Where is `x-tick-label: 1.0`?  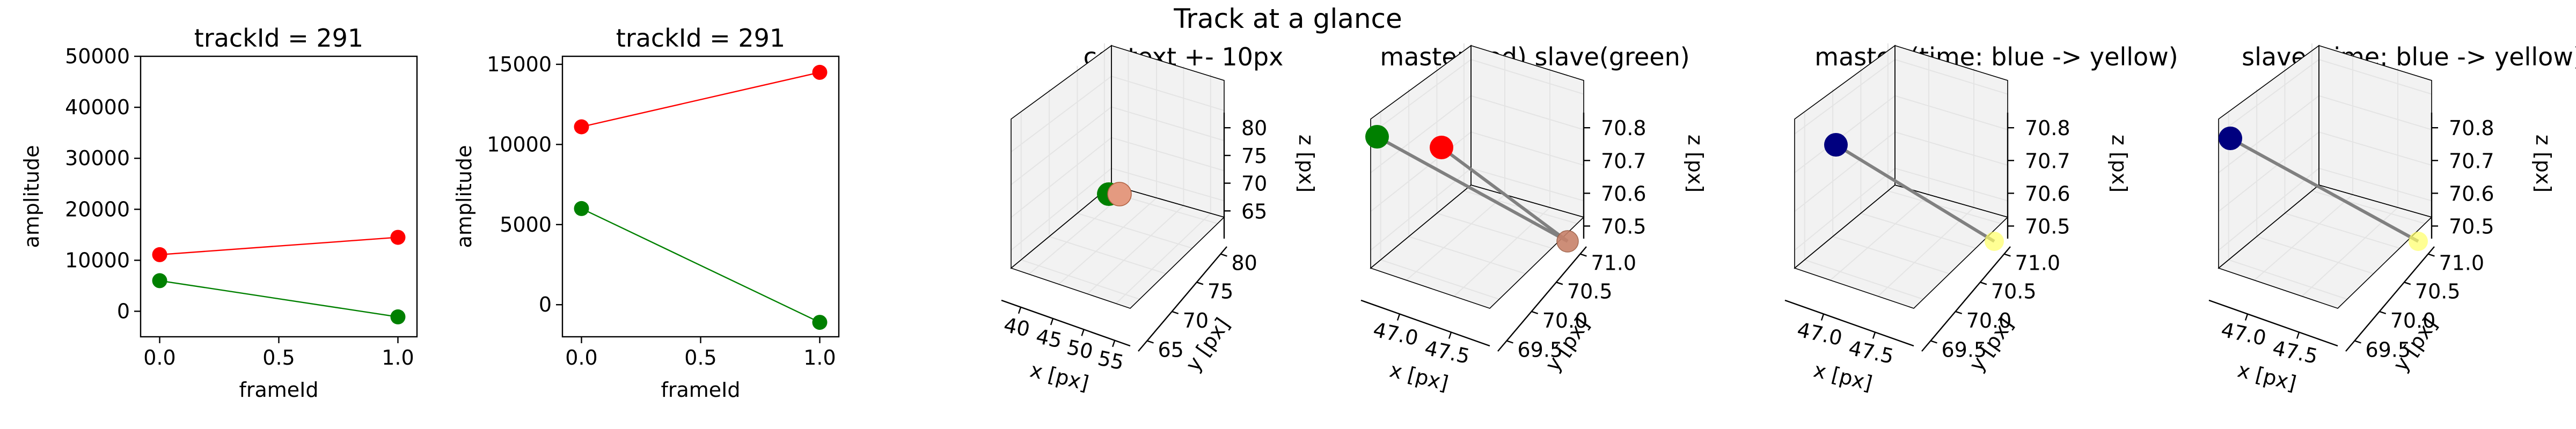 x-tick-label: 1.0 is located at coordinates (819, 357).